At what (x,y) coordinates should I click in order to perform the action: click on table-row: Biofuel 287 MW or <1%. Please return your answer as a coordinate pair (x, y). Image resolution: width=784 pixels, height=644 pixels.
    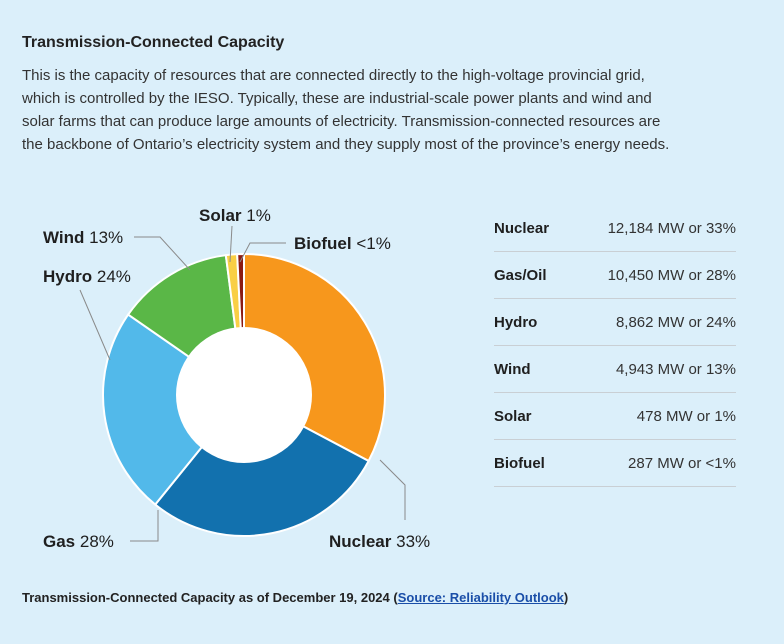
    Looking at the image, I should click on (615, 463).